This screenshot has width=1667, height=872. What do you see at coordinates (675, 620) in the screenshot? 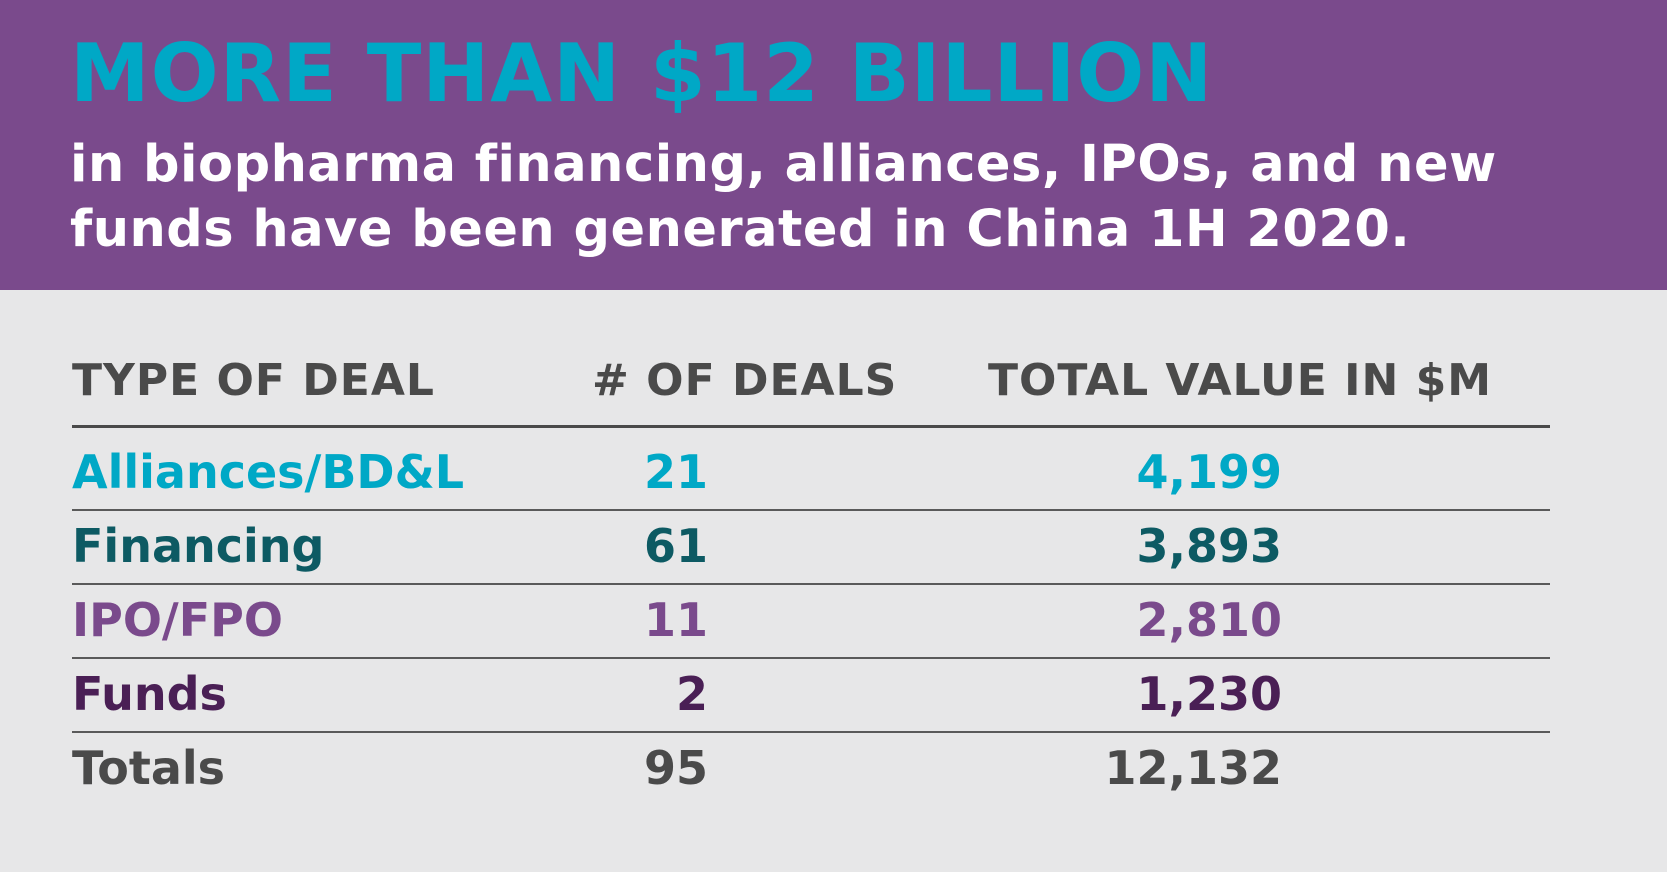
I see `row-count: 11` at bounding box center [675, 620].